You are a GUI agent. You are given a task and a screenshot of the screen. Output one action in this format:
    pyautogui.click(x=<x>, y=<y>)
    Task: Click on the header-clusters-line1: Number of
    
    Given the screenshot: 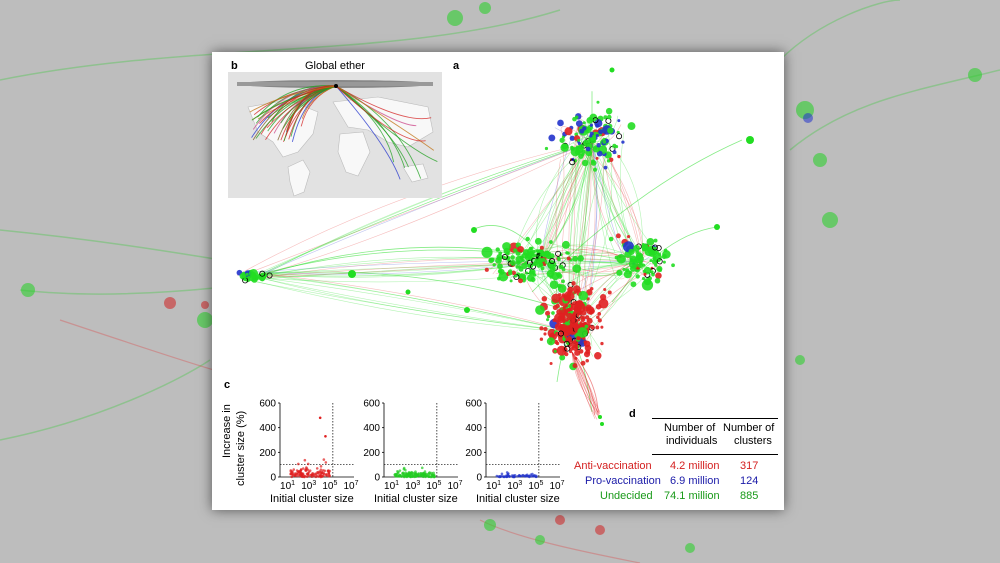 What is the action you would take?
    pyautogui.click(x=749, y=428)
    